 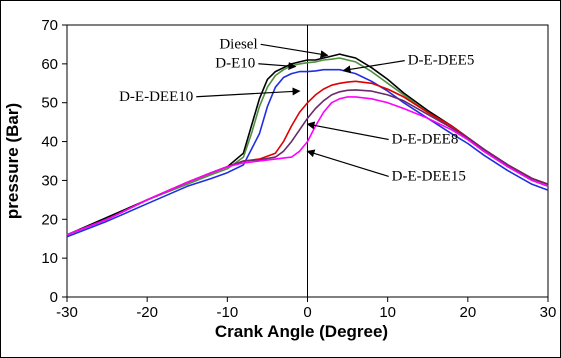 I want to click on x-tick-label: -20, so click(x=147, y=312).